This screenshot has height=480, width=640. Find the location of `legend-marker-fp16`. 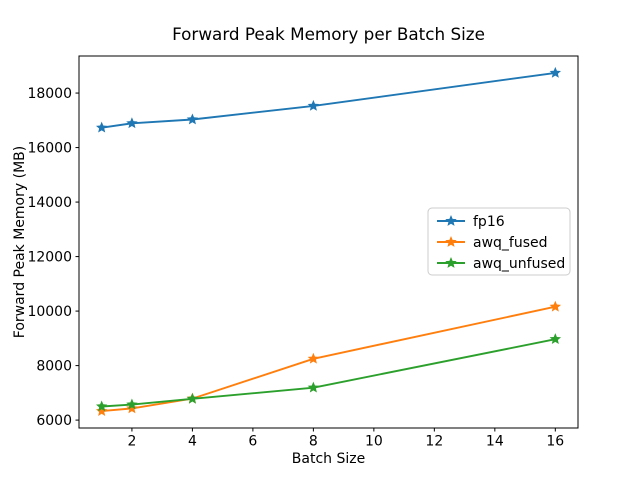

legend-marker-fp16 is located at coordinates (451, 220).